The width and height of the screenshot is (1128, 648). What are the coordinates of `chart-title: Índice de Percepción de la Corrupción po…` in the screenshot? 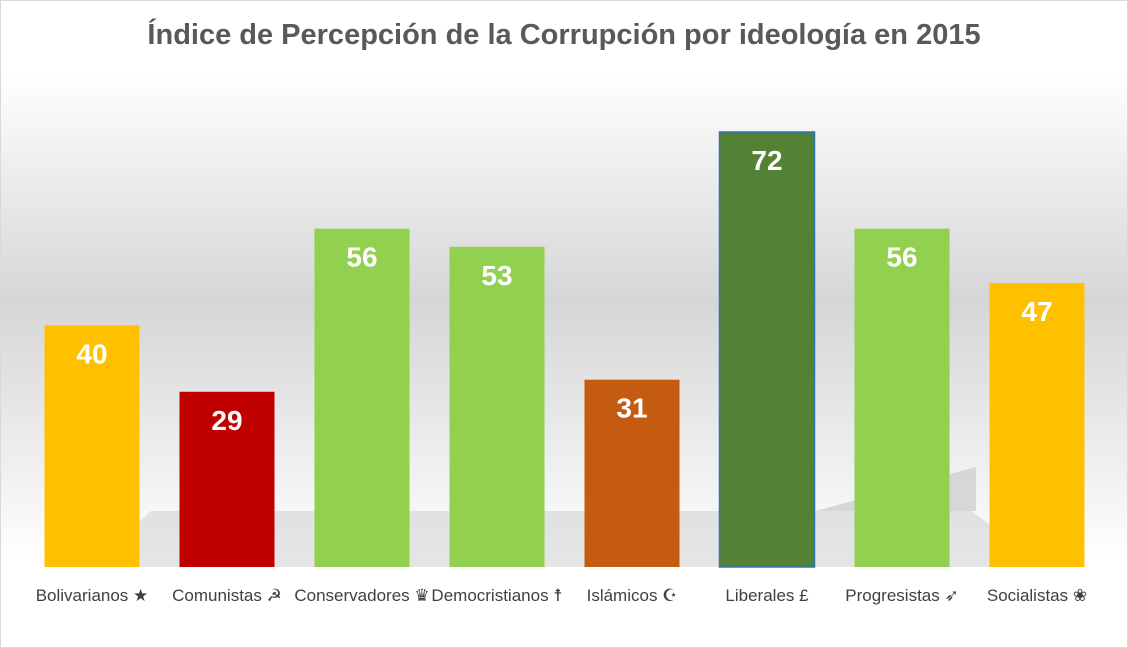 It's located at (564, 35).